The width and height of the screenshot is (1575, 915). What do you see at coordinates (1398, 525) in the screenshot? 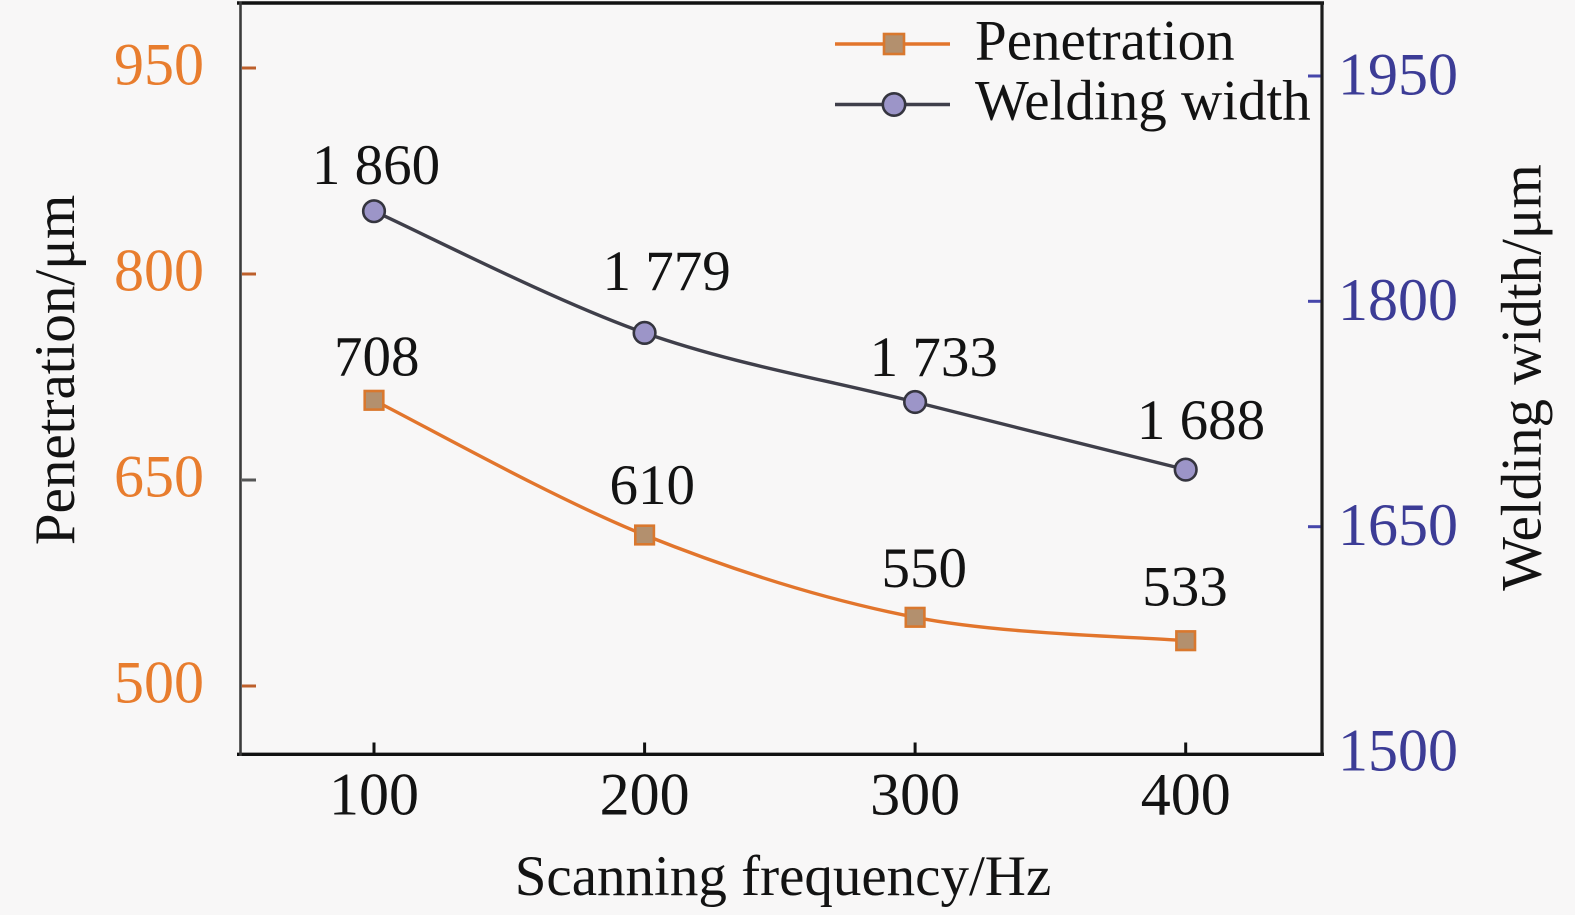
I see `svg-text: 1650` at bounding box center [1398, 525].